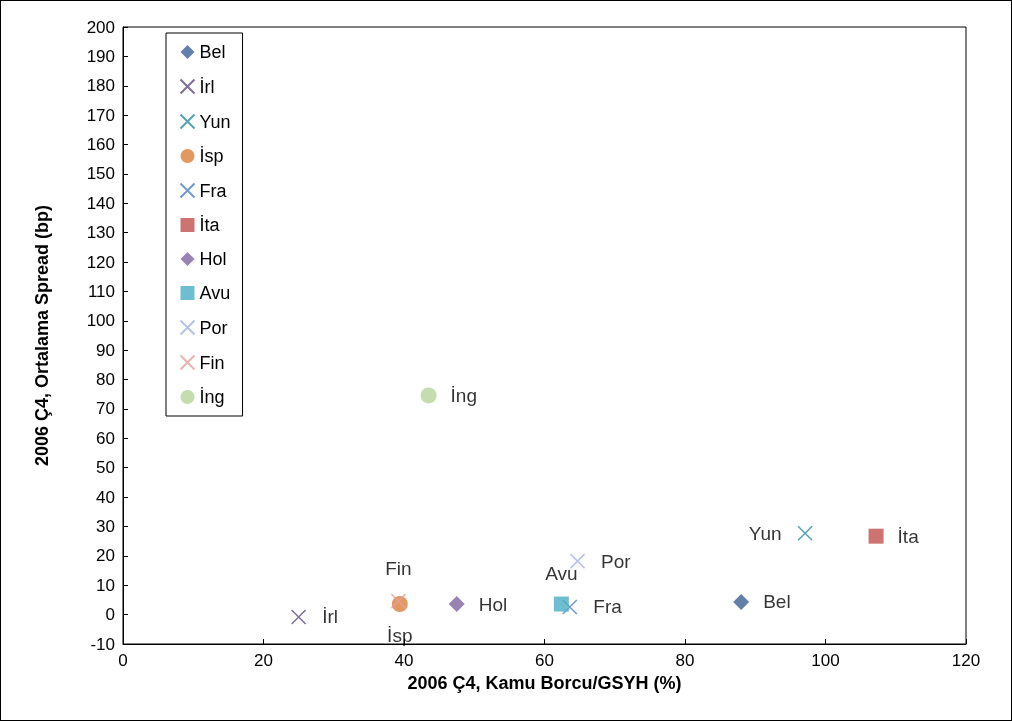  Describe the element at coordinates (210, 225) in the screenshot. I see `legend-label: İta` at that location.